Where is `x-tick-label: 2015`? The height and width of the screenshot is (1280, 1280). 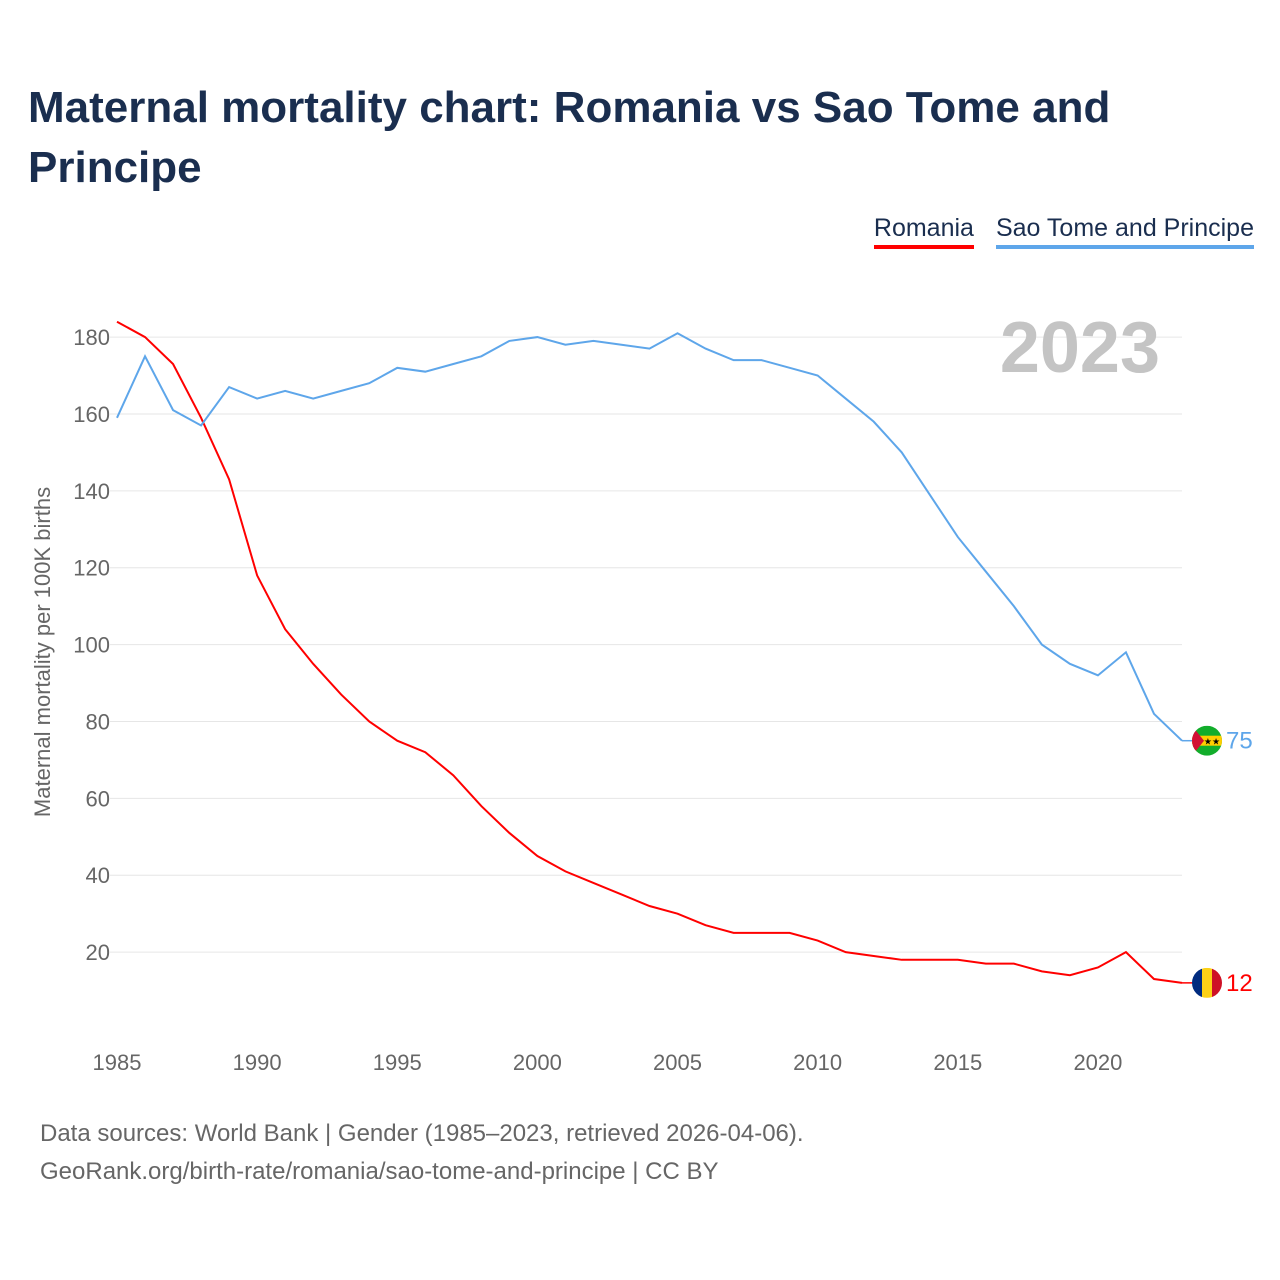 x-tick-label: 2015 is located at coordinates (957, 1062).